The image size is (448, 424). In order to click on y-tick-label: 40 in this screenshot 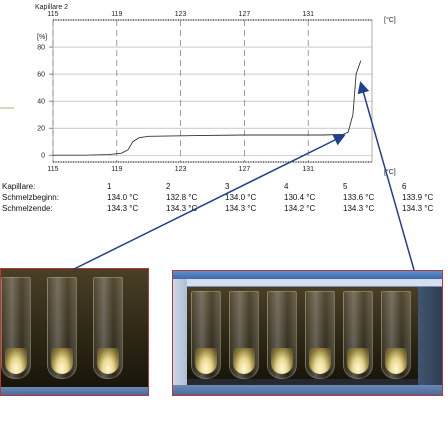, I will do `click(41, 102)`.